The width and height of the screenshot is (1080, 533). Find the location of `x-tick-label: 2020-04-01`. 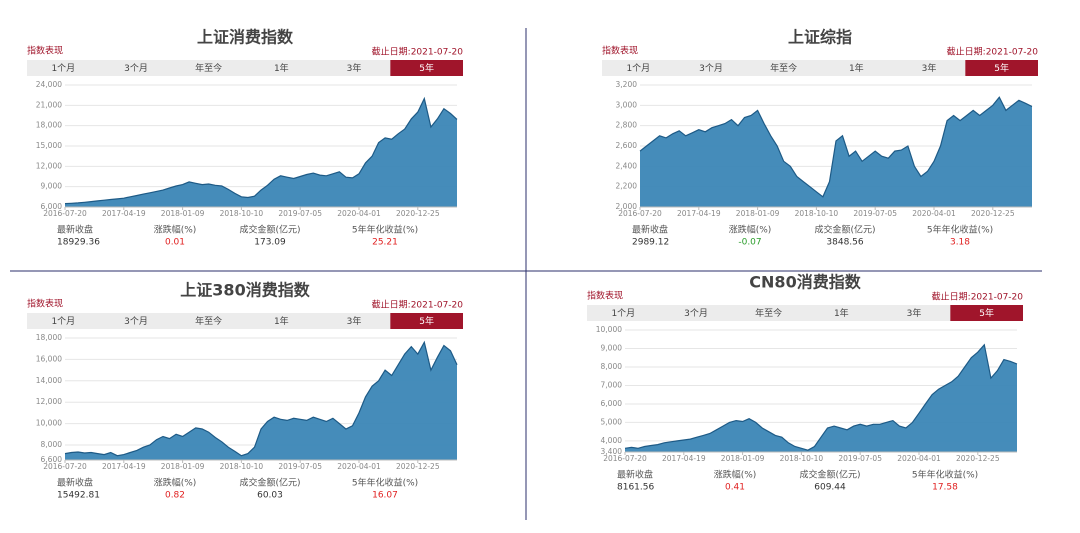

x-tick-label: 2020-04-01 is located at coordinates (919, 458).